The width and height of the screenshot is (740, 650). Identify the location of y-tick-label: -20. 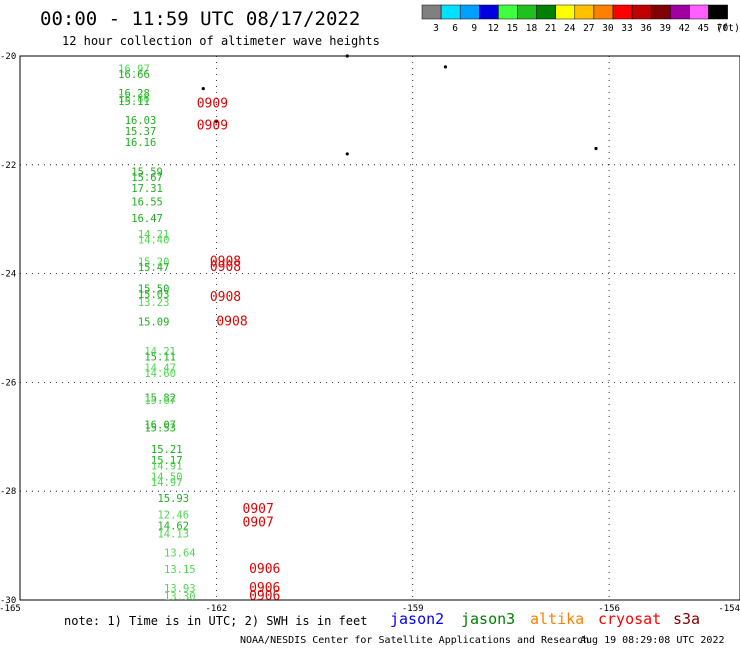
(8, 57).